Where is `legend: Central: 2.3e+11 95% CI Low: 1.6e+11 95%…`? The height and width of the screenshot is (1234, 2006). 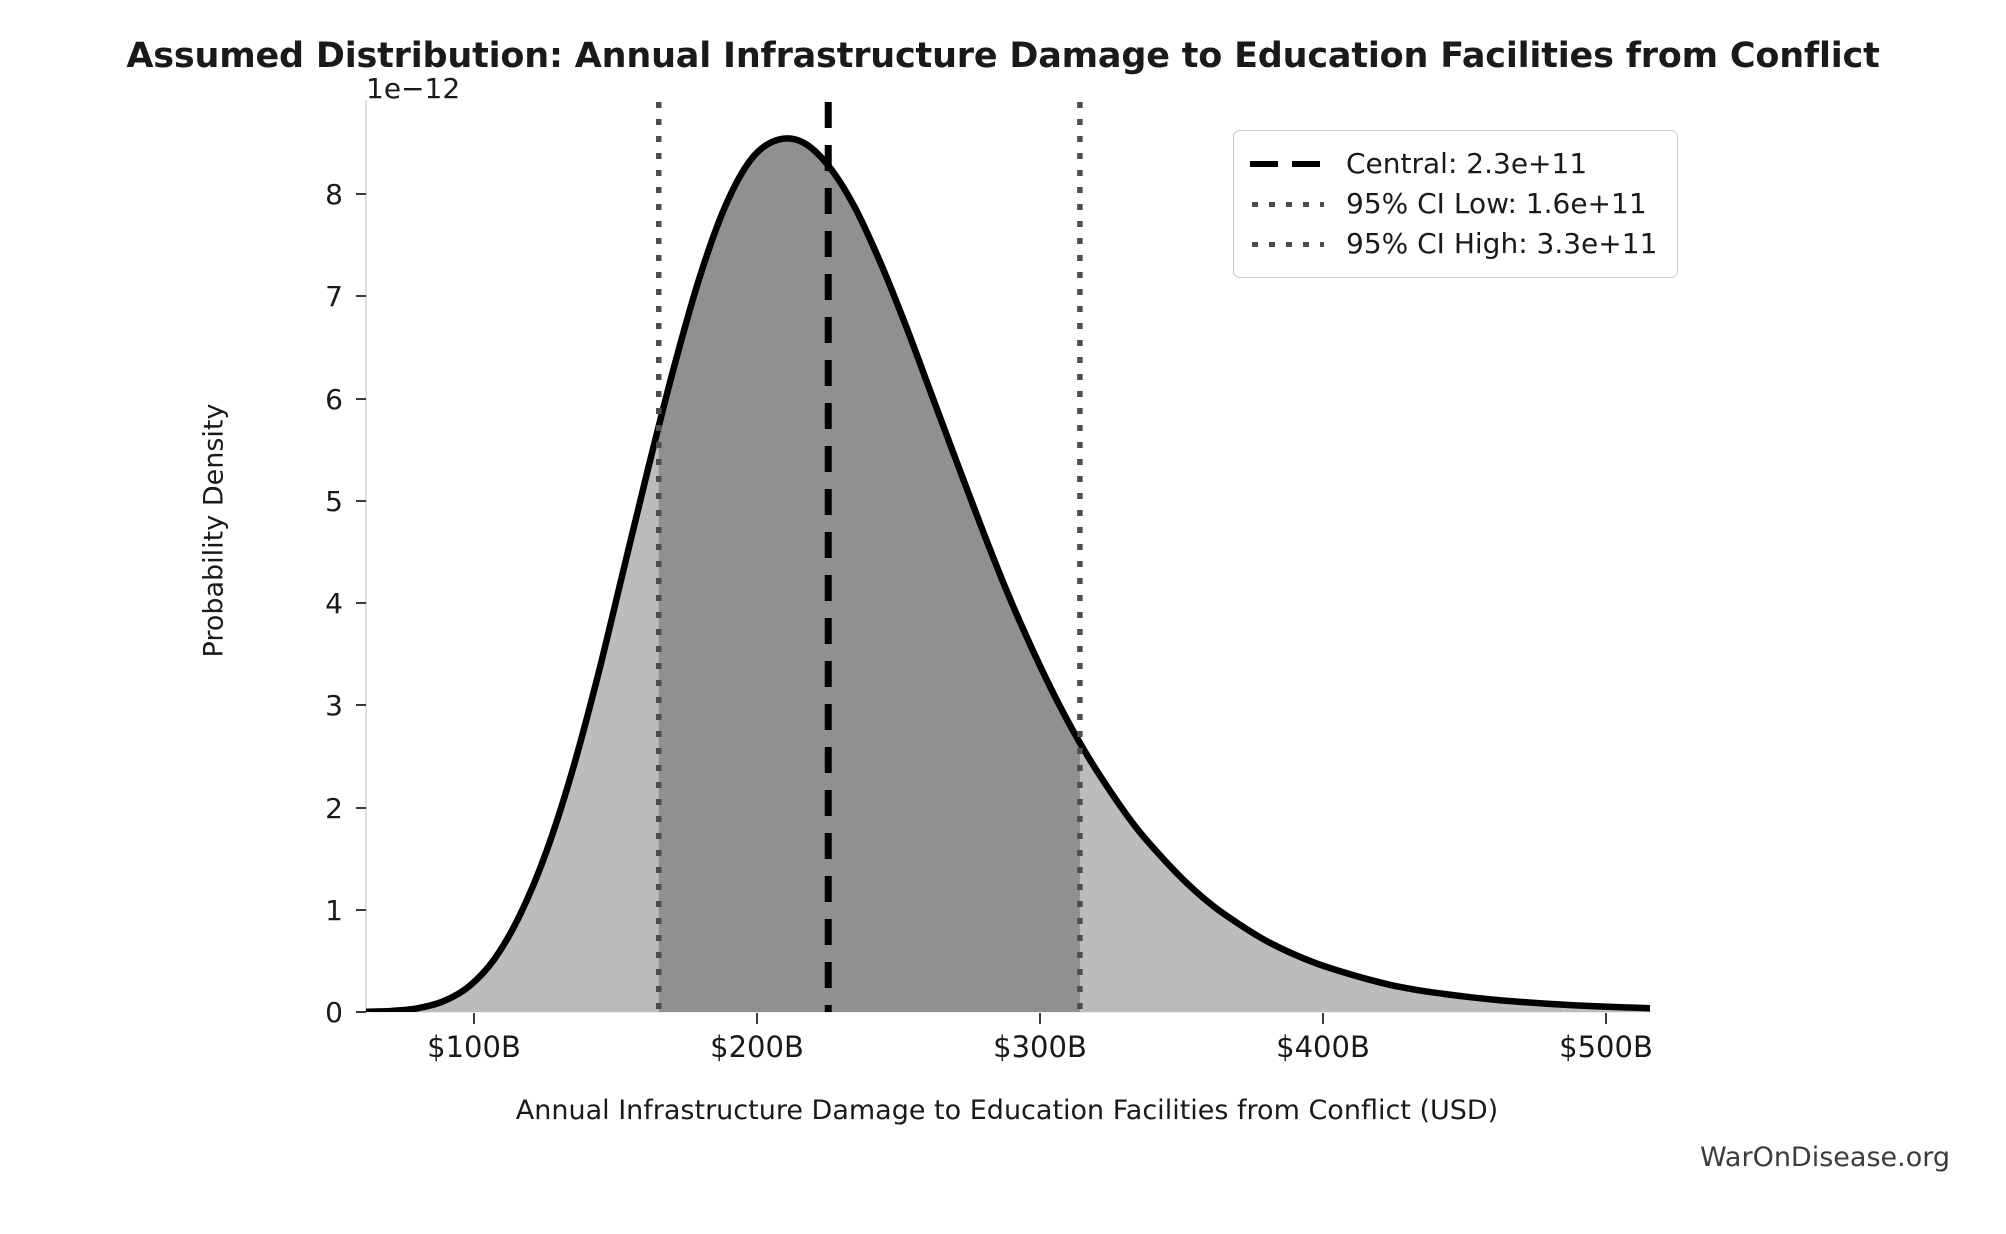 legend: Central: 2.3e+11 95% CI Low: 1.6e+11 95%… is located at coordinates (1456, 204).